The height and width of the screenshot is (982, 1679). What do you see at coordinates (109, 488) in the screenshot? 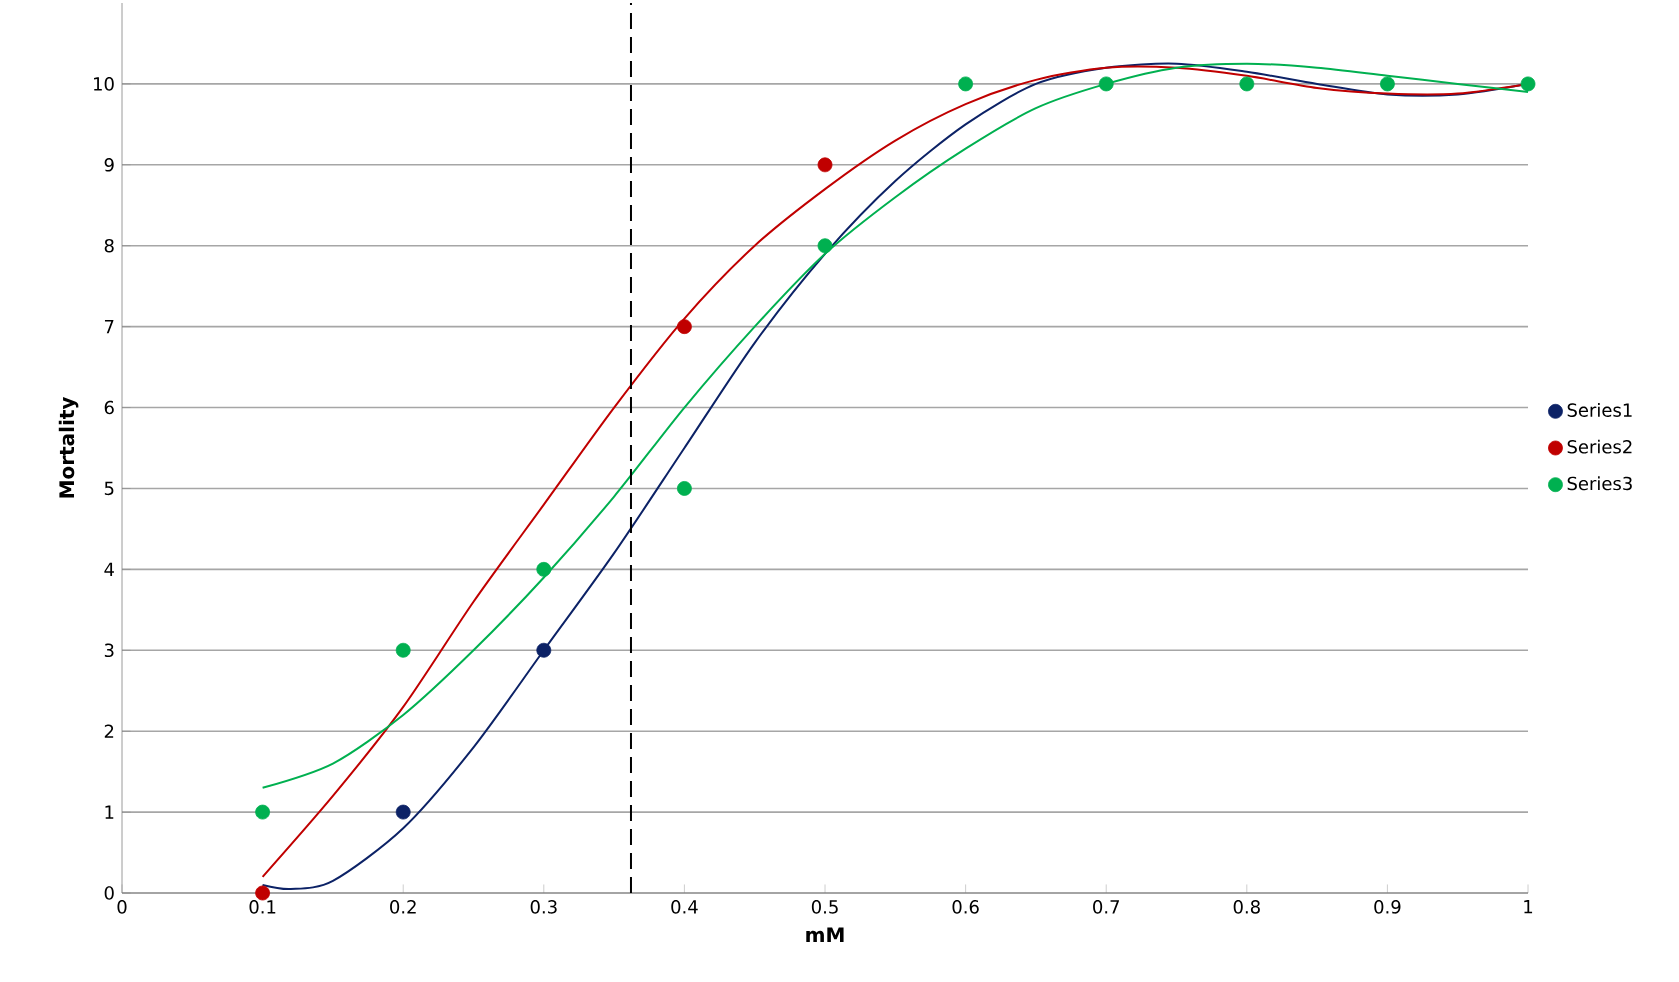
I see `y-tick-label: 5` at bounding box center [109, 488].